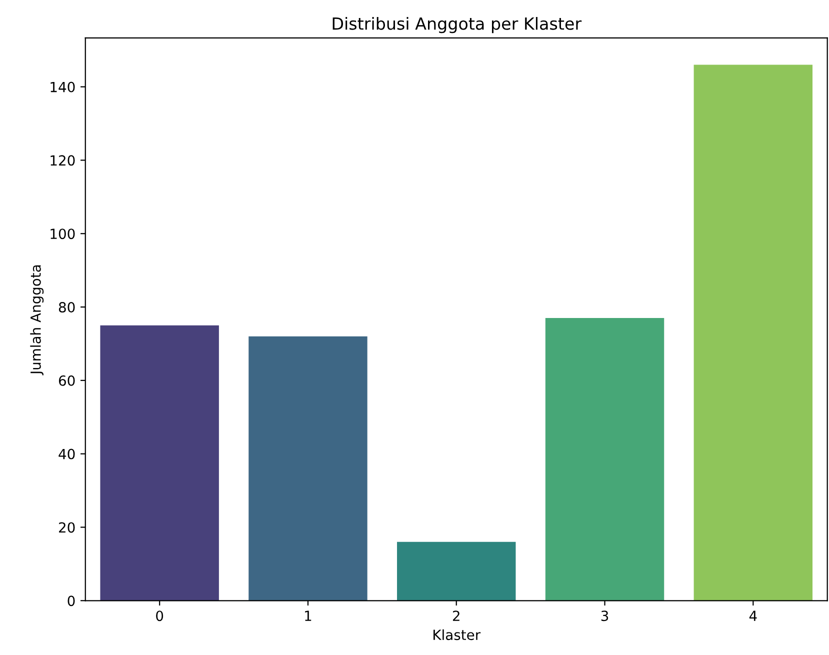 The image size is (829, 655). I want to click on x-tick-label: 2, so click(456, 615).